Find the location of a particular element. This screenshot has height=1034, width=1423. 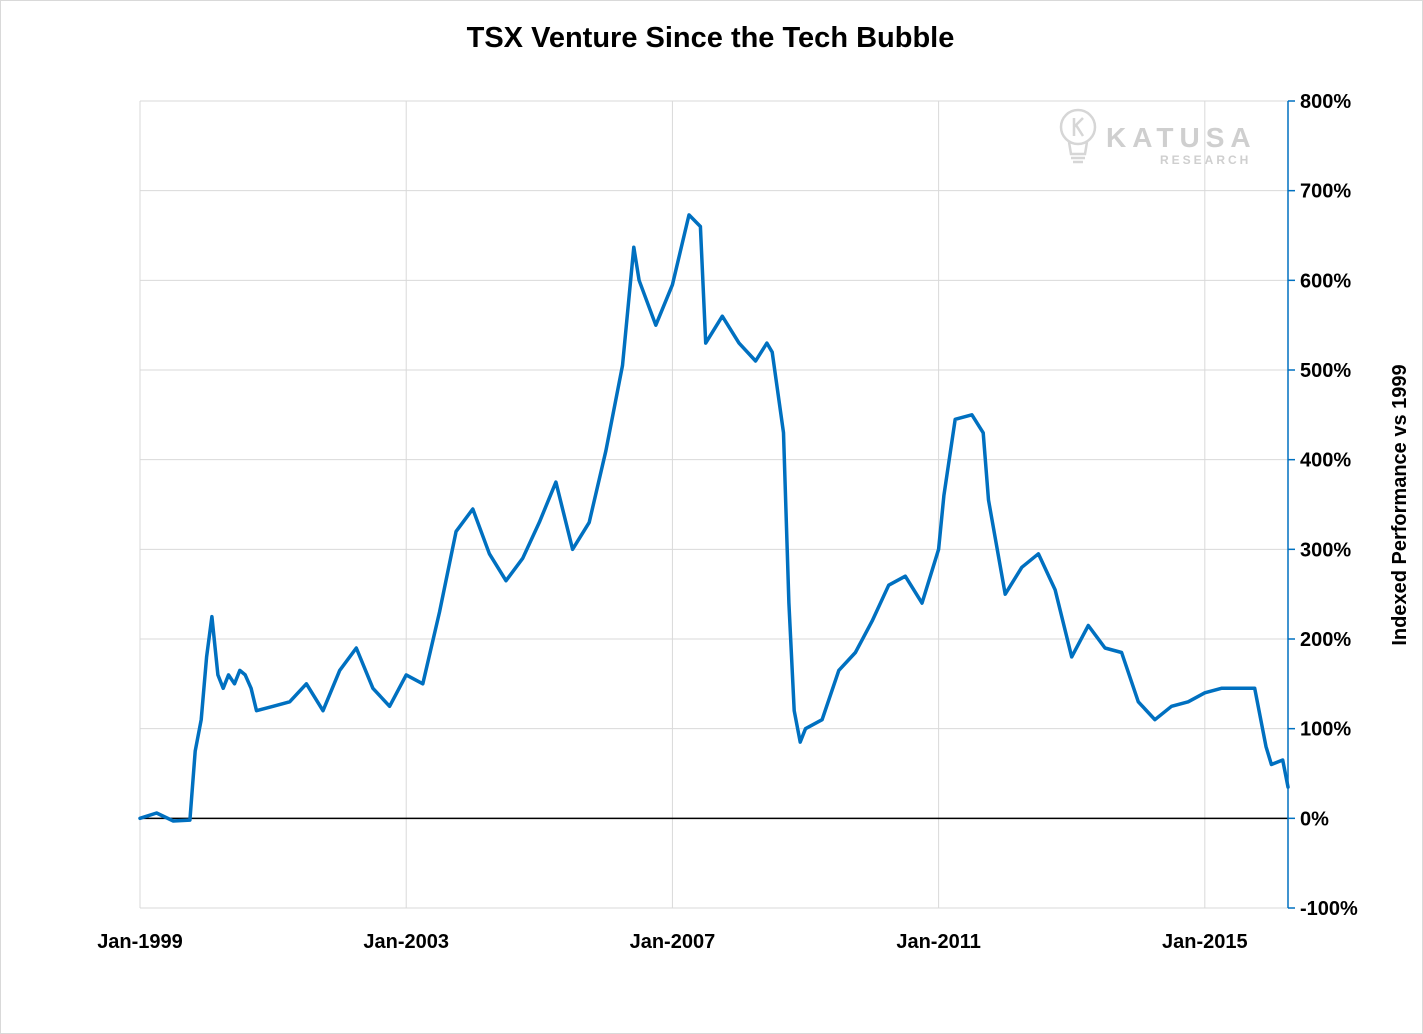

y-tick-label: 200% is located at coordinates (1325, 640).